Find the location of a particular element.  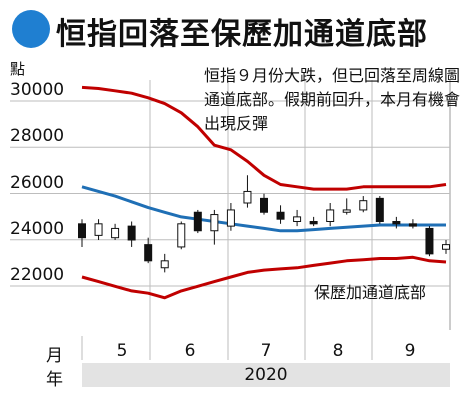

y-tick-label: 26000 is located at coordinates (37, 182).